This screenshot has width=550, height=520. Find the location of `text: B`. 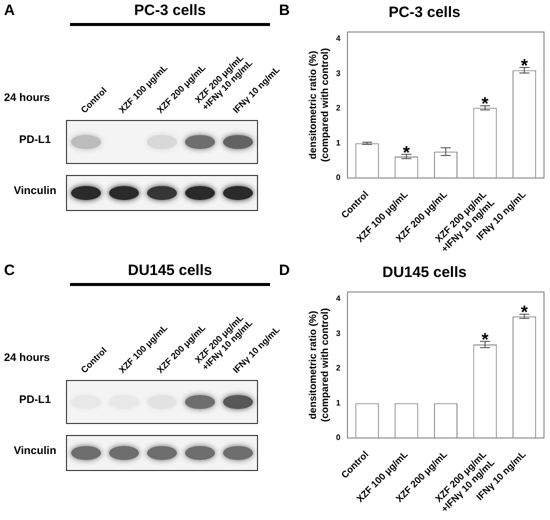

text: B is located at coordinates (284, 10).